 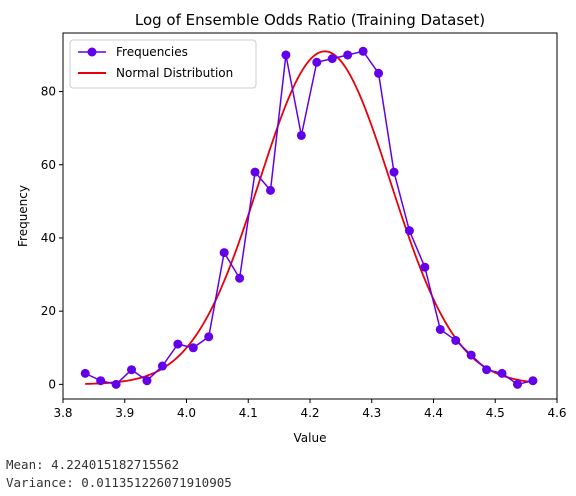 What do you see at coordinates (92, 52) in the screenshot?
I see `legend-frequencies-marker` at bounding box center [92, 52].